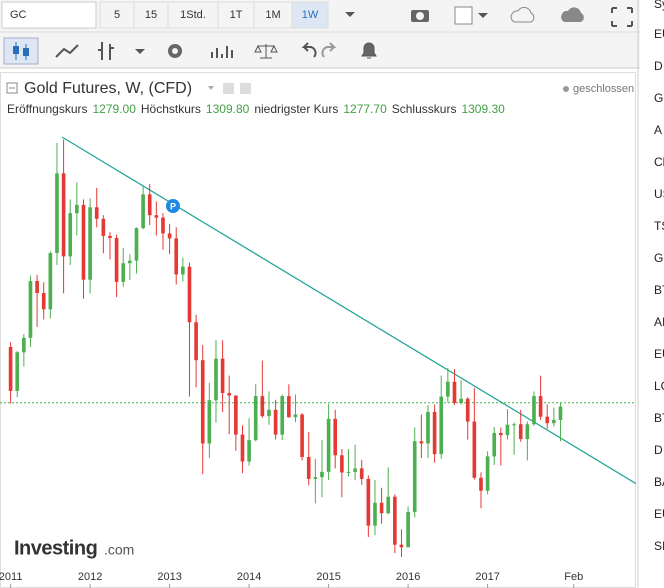 The image size is (664, 588). I want to click on side-list: Sy EU D G A Cl US TS G BT AI EU LC BT D BA EU SI, so click(659, 276).